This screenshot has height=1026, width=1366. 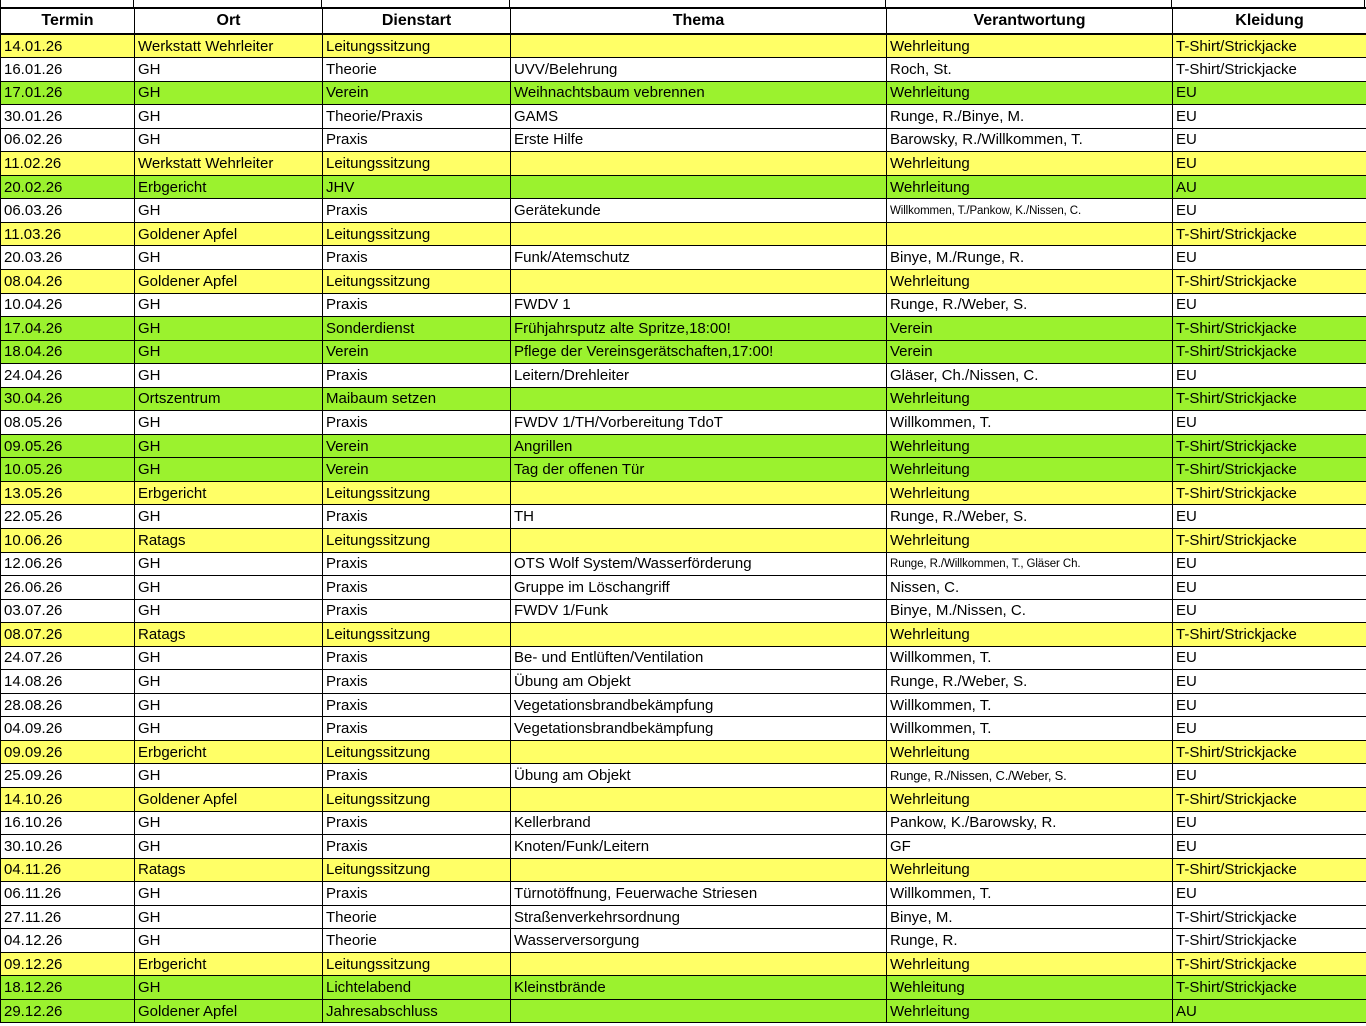 I want to click on cell-termin: 09.05.26, so click(x=67, y=446).